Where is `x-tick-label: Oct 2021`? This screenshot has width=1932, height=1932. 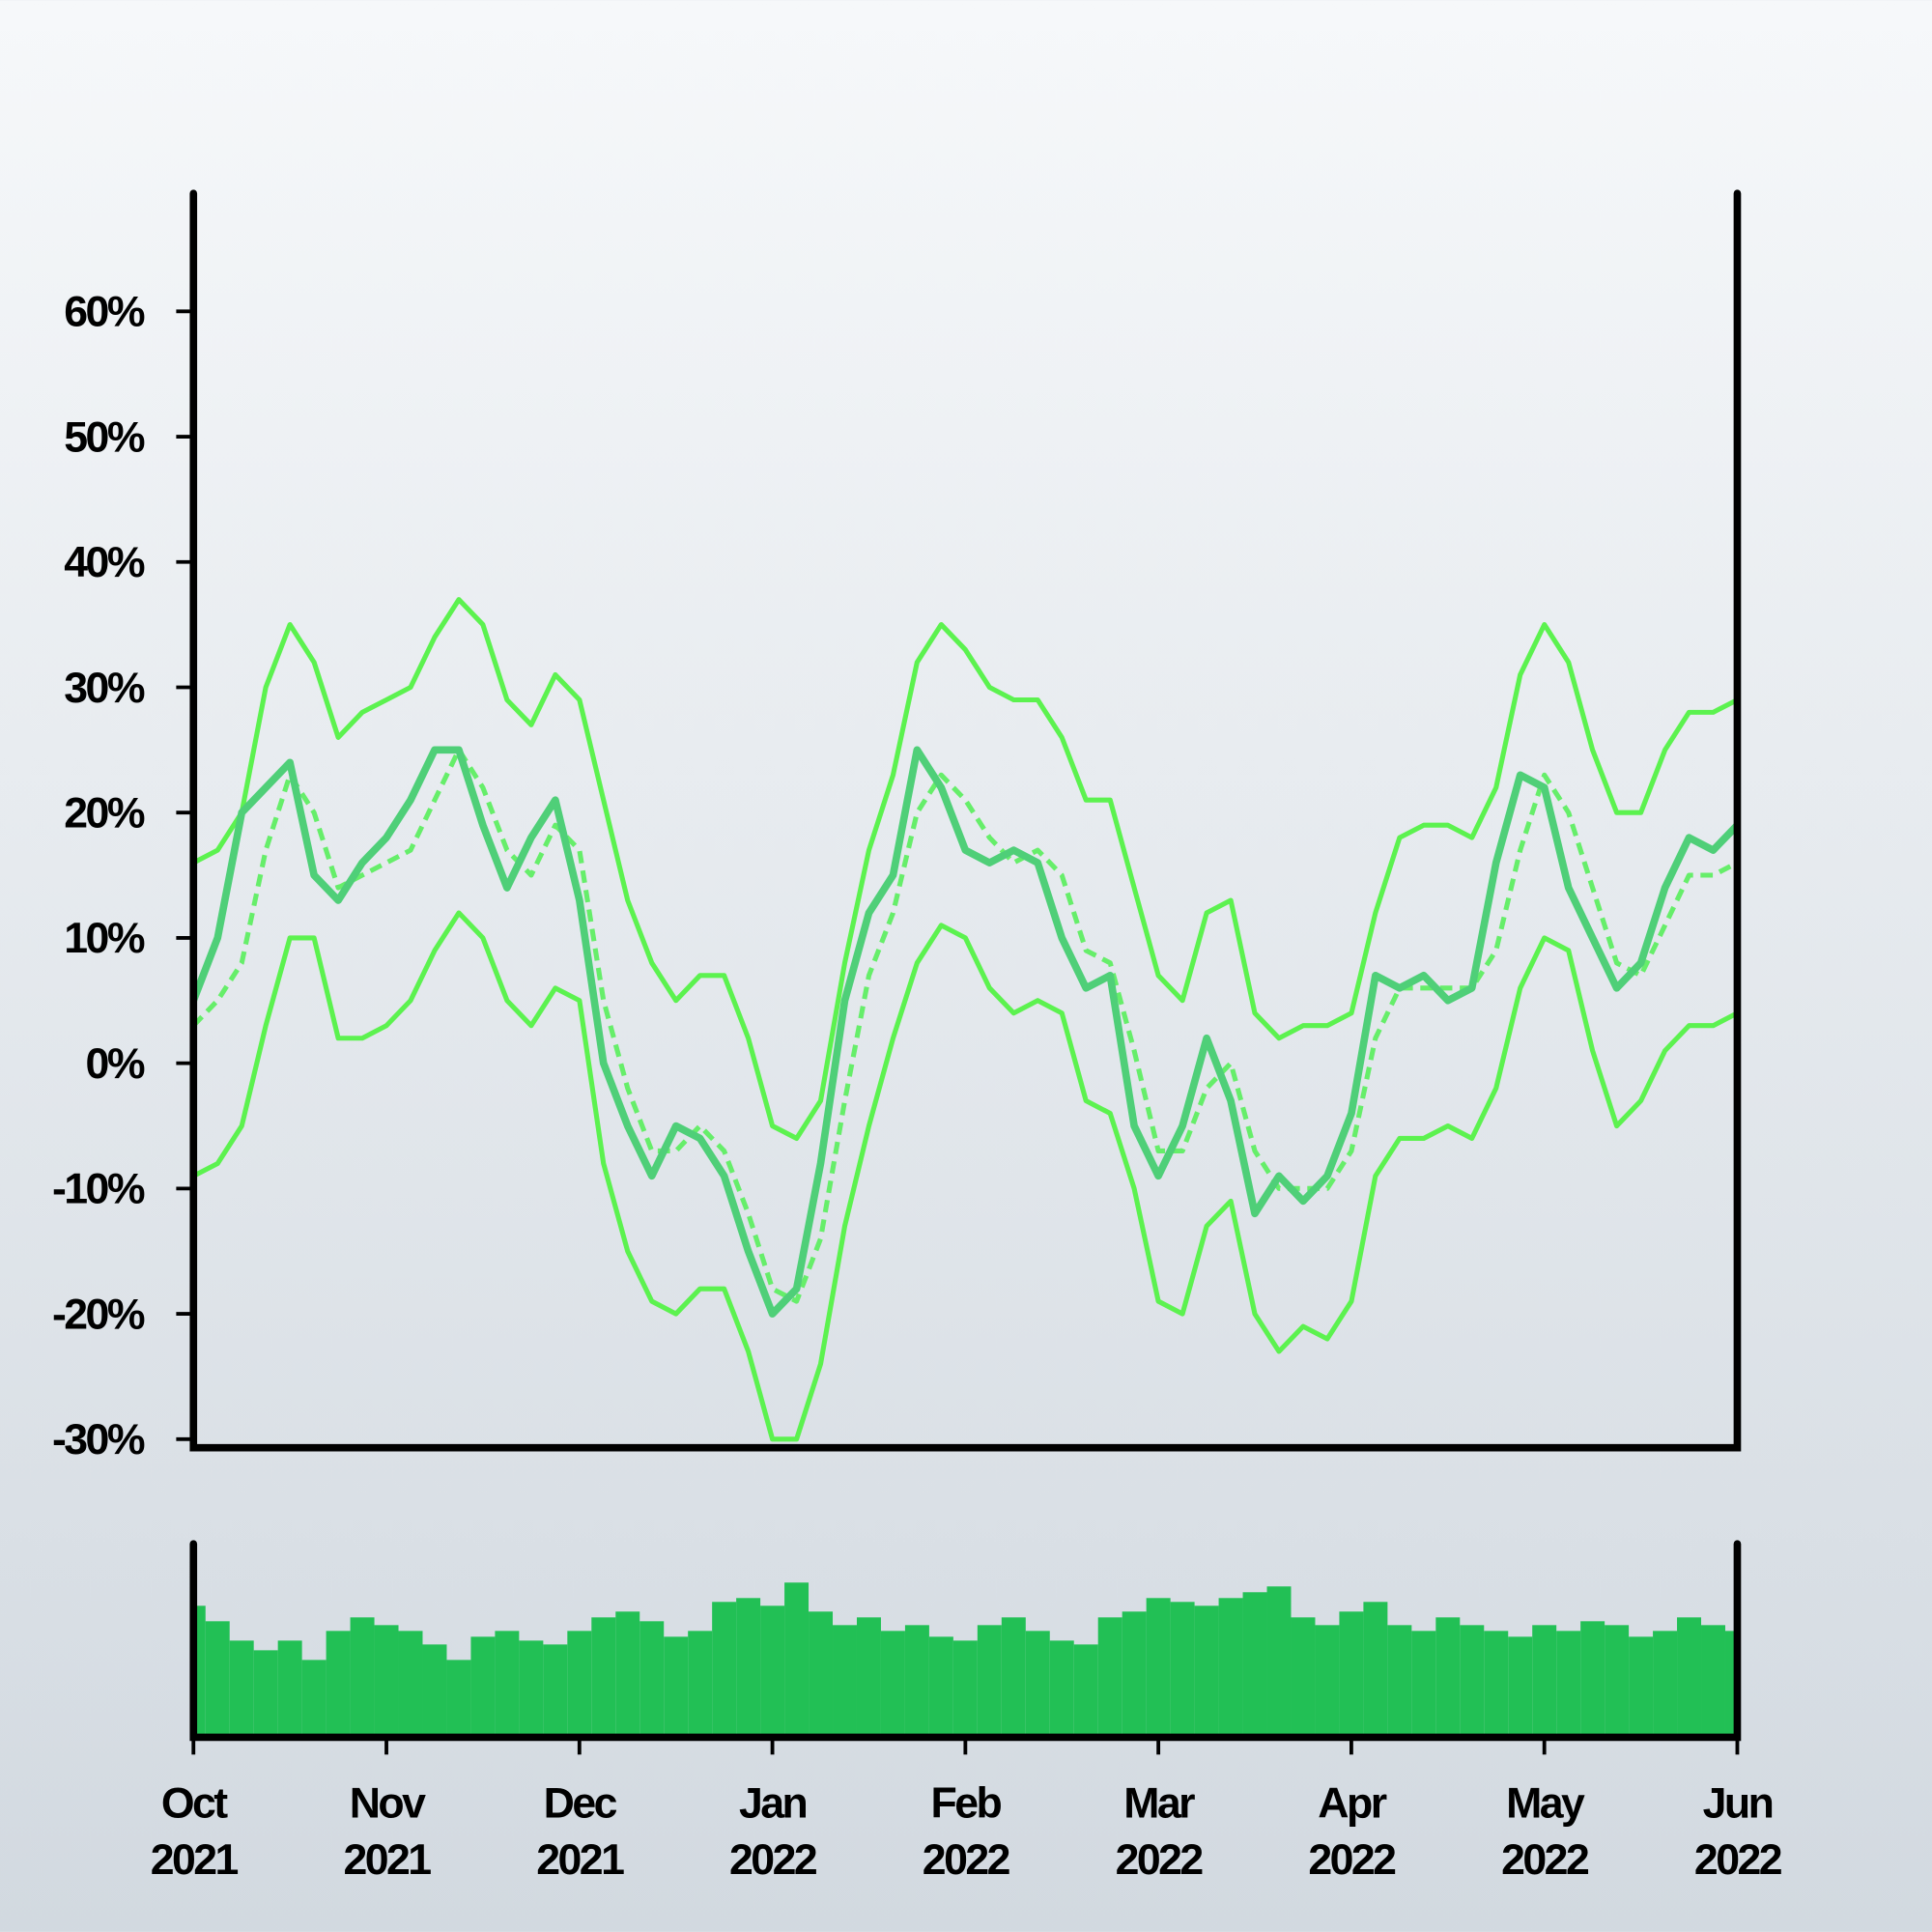 x-tick-label: Oct 2021 is located at coordinates (195, 1831).